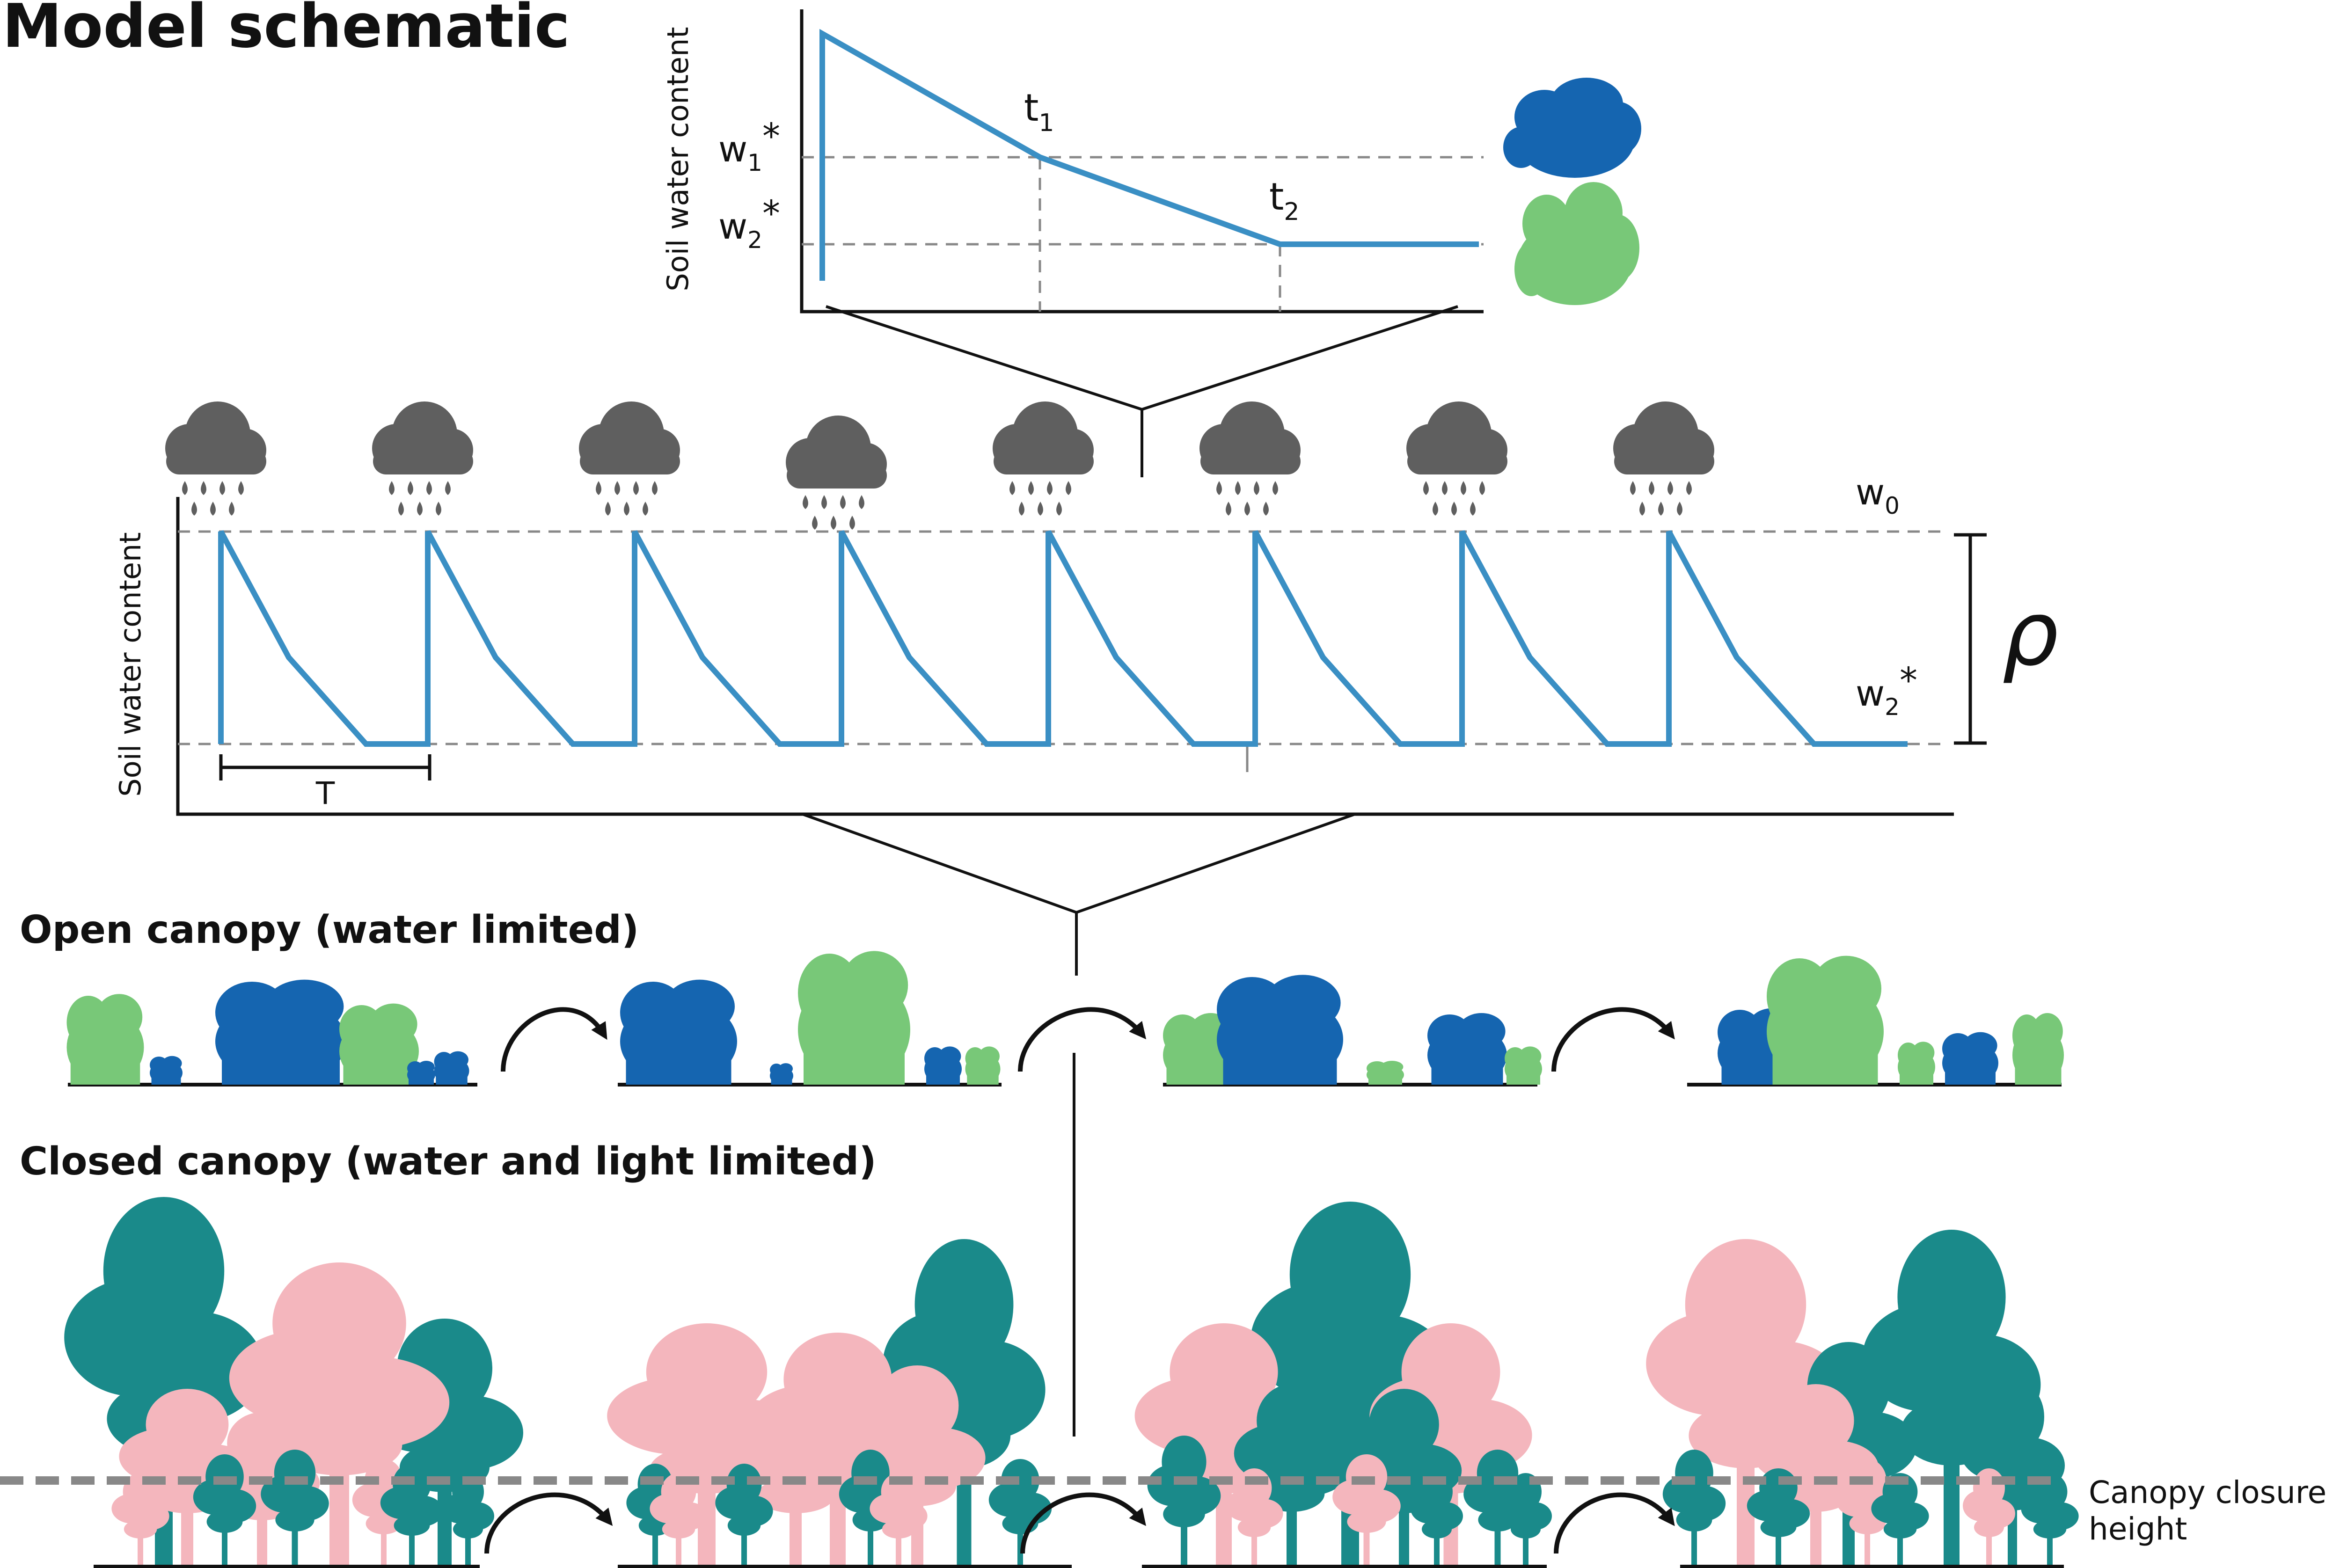  I want to click on middle-plot-w0-label: w0, so click(1878, 495).